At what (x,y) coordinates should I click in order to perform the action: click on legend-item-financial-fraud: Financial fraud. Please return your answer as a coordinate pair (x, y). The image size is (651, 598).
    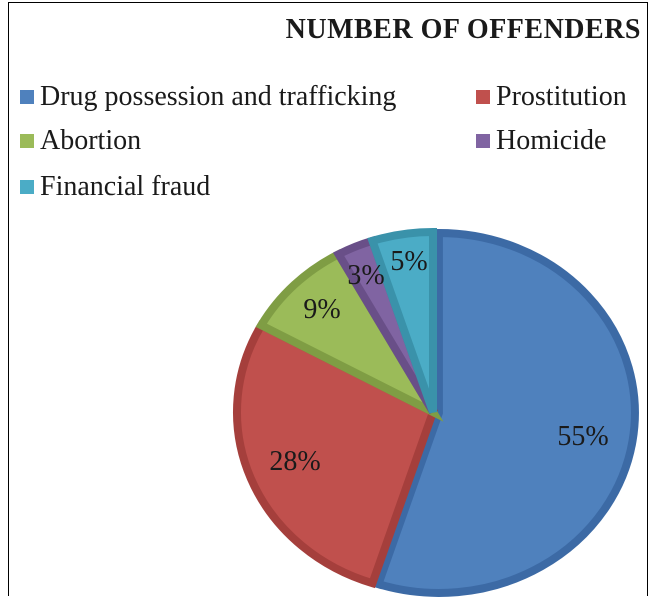
    Looking at the image, I should click on (115, 187).